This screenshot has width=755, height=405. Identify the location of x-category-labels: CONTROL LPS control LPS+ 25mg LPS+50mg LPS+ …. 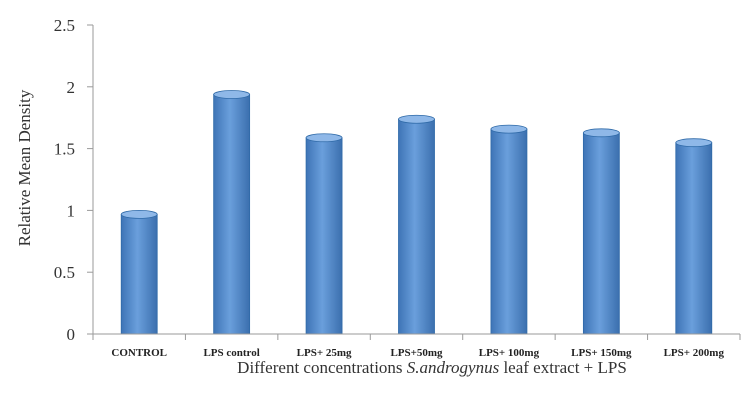
(417, 353).